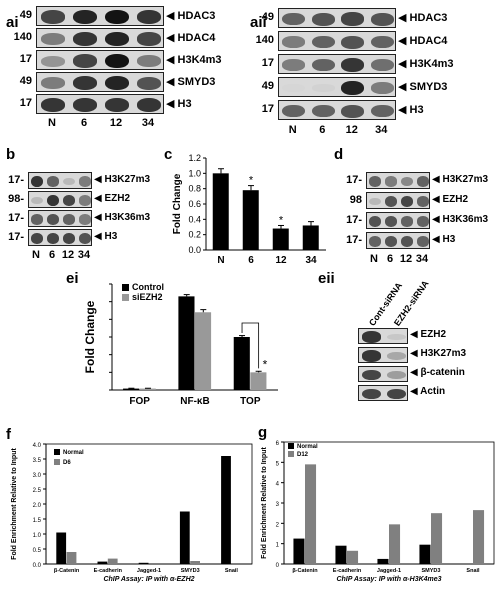  What do you see at coordinates (374, 259) in the screenshot?
I see `lane-label: N` at bounding box center [374, 259].